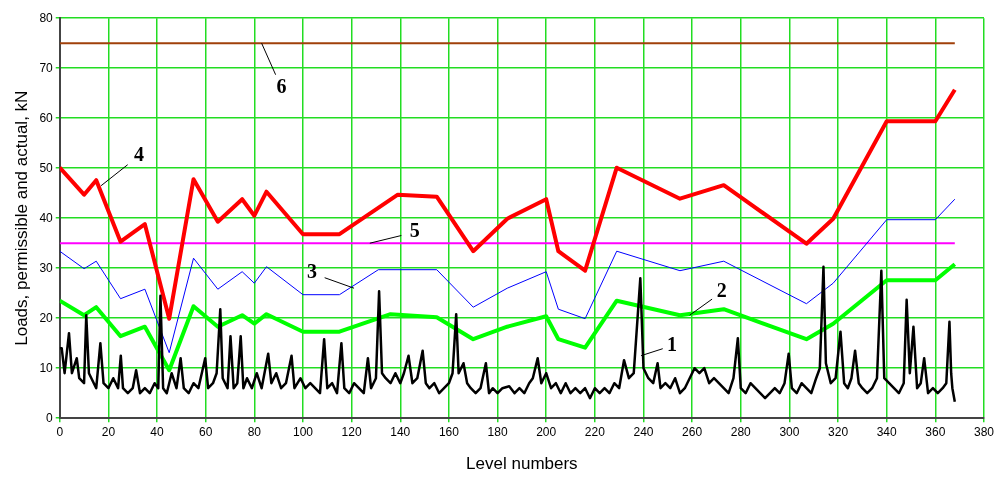 The width and height of the screenshot is (1005, 487). Describe the element at coordinates (139, 153) in the screenshot. I see `annotation: 4` at that location.